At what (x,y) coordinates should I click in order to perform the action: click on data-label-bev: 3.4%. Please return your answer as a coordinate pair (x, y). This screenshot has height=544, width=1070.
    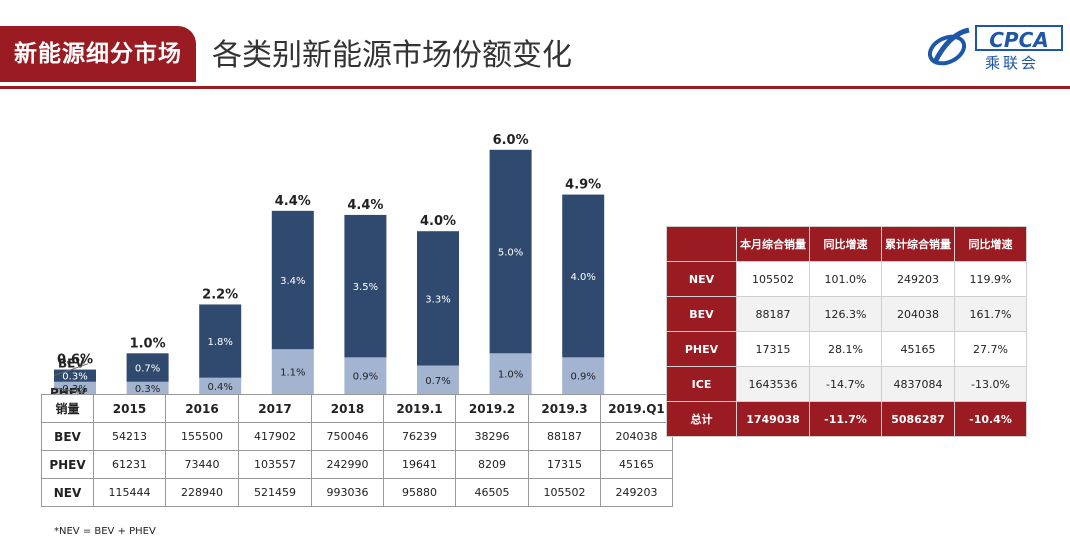
    Looking at the image, I should click on (292, 281).